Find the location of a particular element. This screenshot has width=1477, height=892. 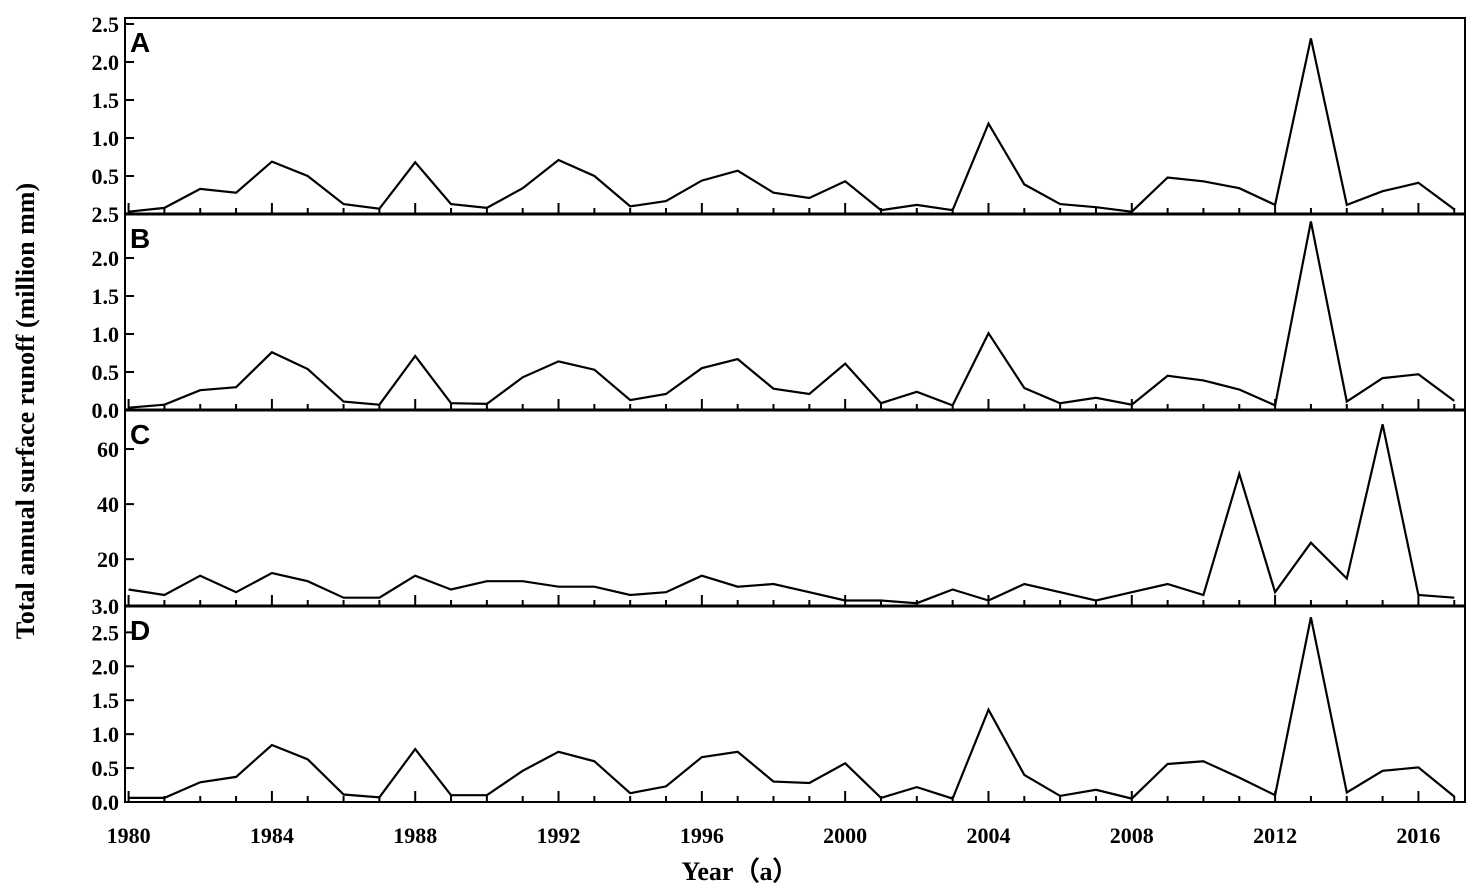

x-tick-label: 1980 is located at coordinates (129, 835).